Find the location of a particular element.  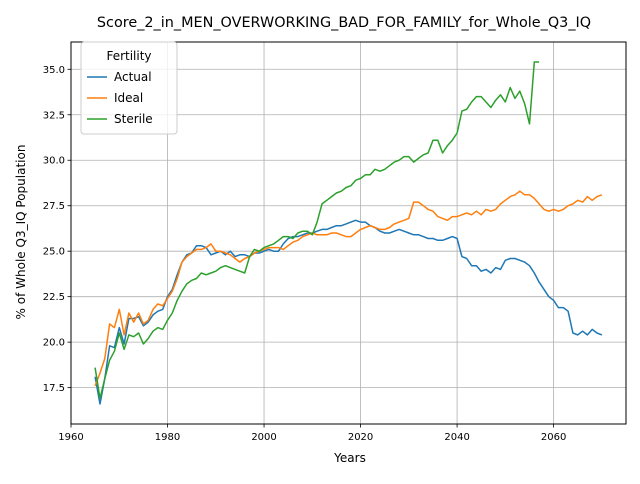

y-tick-label: 25.0 is located at coordinates (54, 252).